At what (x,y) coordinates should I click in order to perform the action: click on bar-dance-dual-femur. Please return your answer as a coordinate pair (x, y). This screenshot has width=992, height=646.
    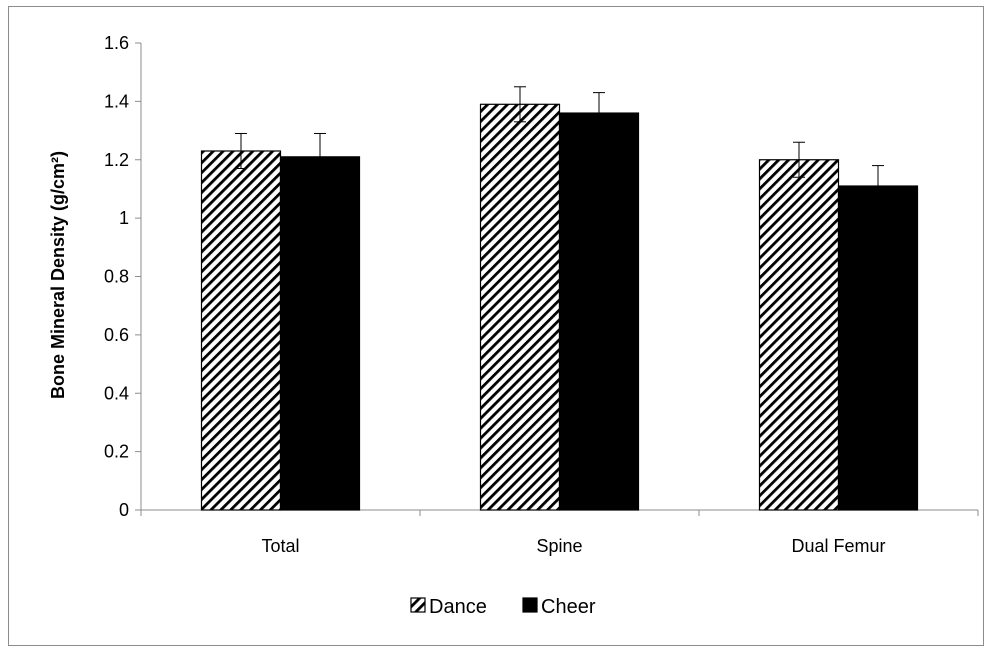
    Looking at the image, I should click on (799, 335).